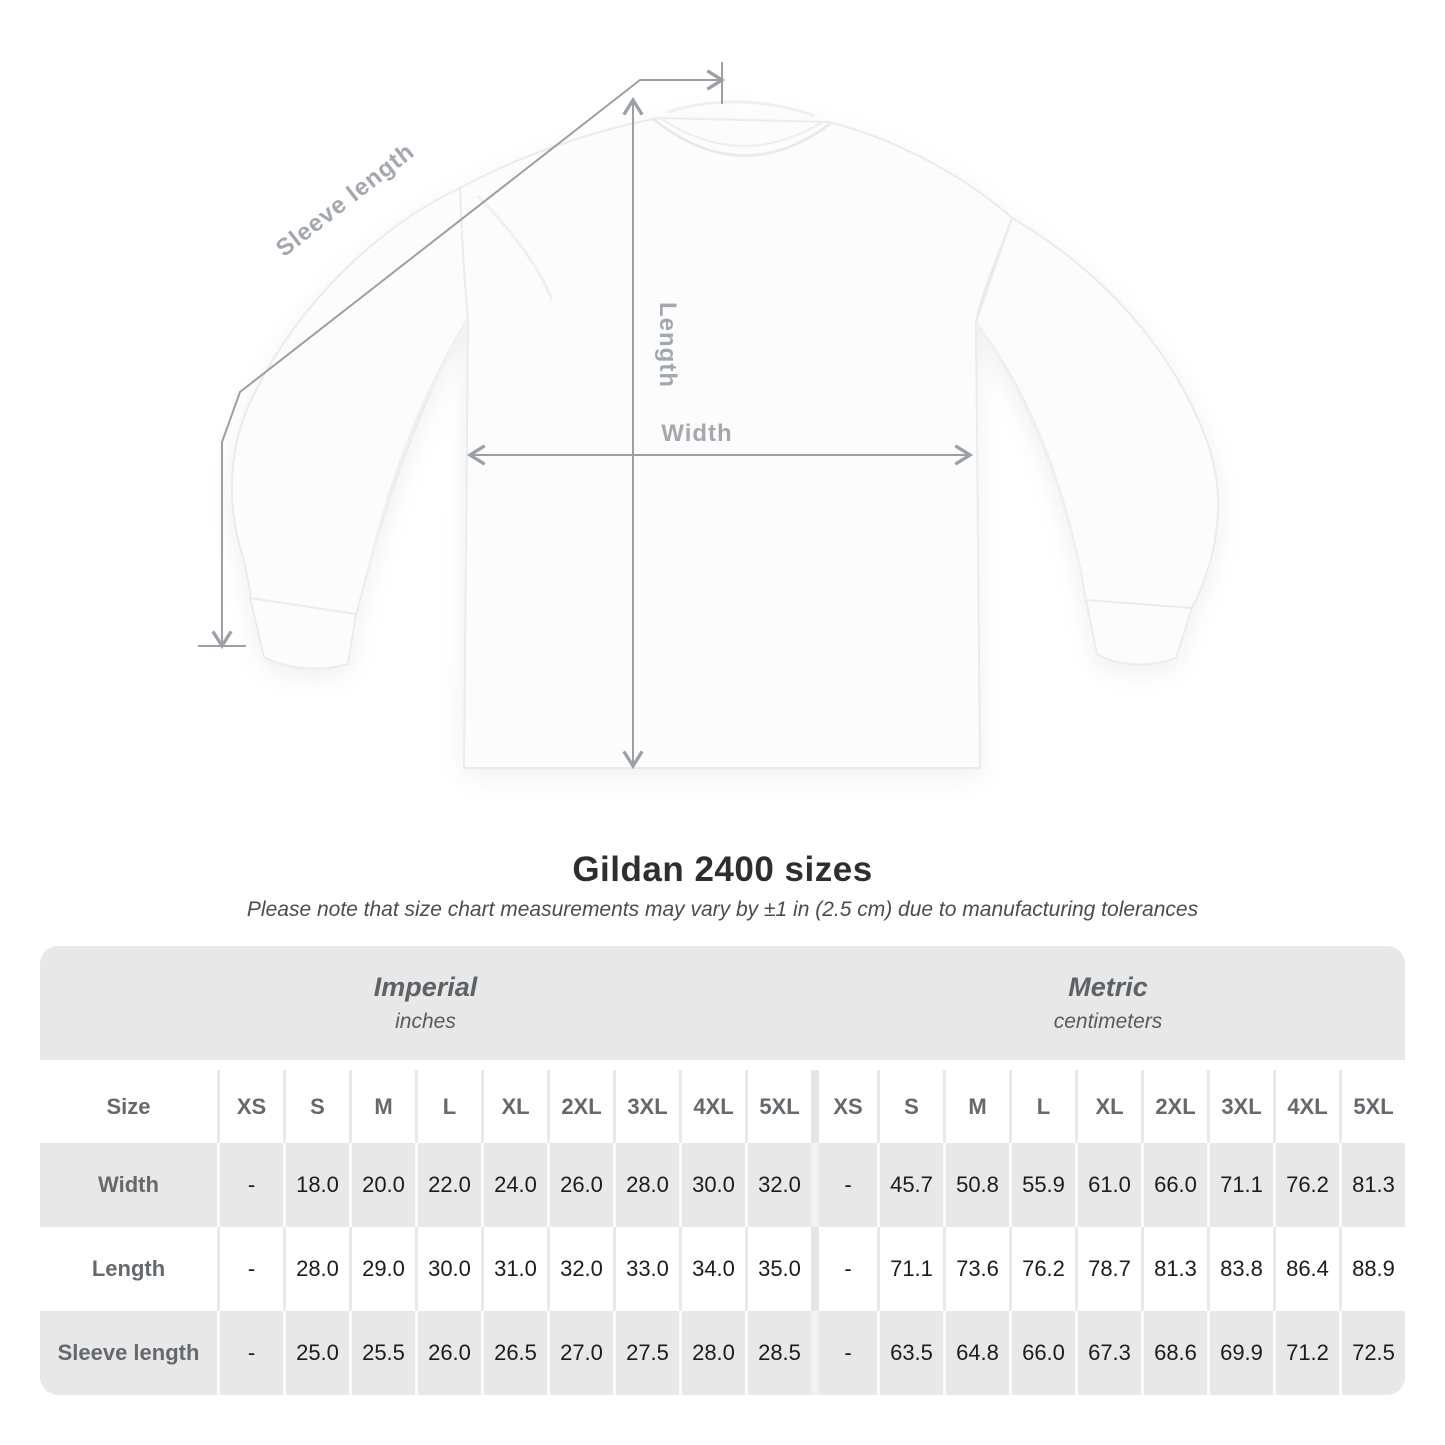 This screenshot has width=1445, height=1445. What do you see at coordinates (1306, 1106) in the screenshot?
I see `size-col-header-metric-4xl: 4XL` at bounding box center [1306, 1106].